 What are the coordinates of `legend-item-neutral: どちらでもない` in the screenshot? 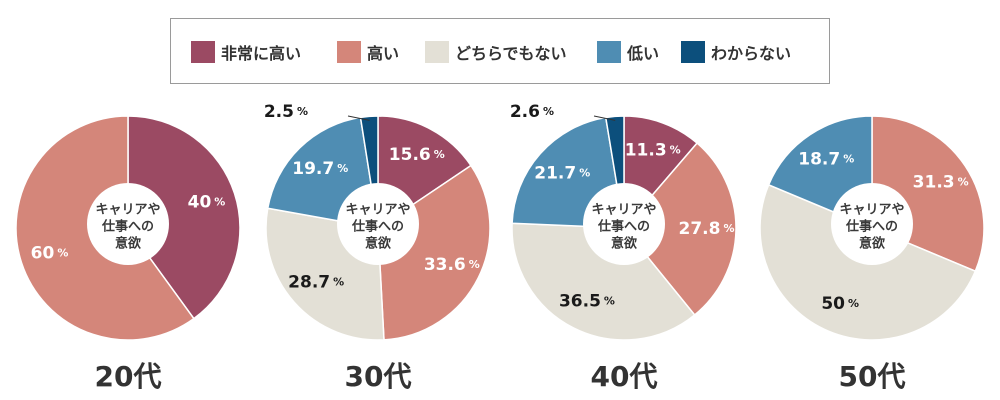 It's located at (496, 52).